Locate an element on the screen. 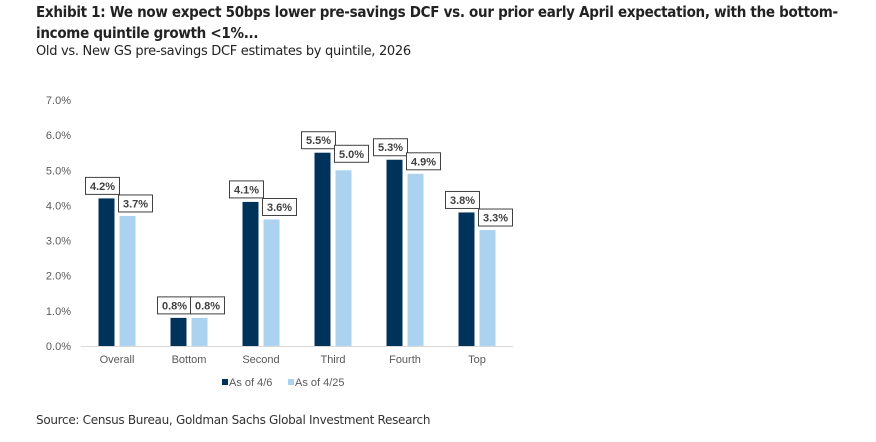 Image resolution: width=876 pixels, height=442 pixels. y-tick-label: 3.0% is located at coordinates (58, 242).